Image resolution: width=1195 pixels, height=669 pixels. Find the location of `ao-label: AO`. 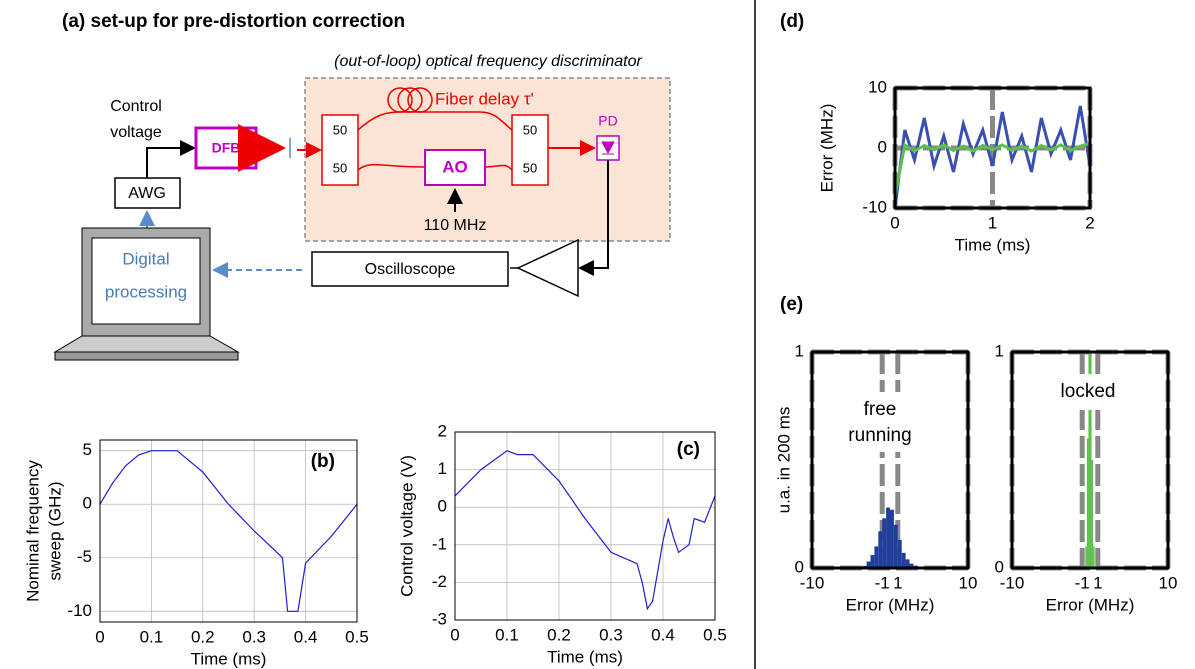

ao-label: AO is located at coordinates (455, 166).